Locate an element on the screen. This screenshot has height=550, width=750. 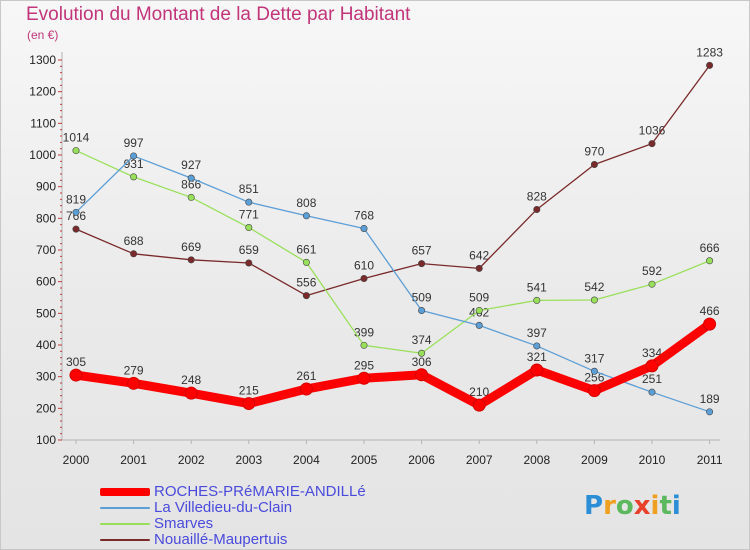
data-label: 592 is located at coordinates (652, 271).